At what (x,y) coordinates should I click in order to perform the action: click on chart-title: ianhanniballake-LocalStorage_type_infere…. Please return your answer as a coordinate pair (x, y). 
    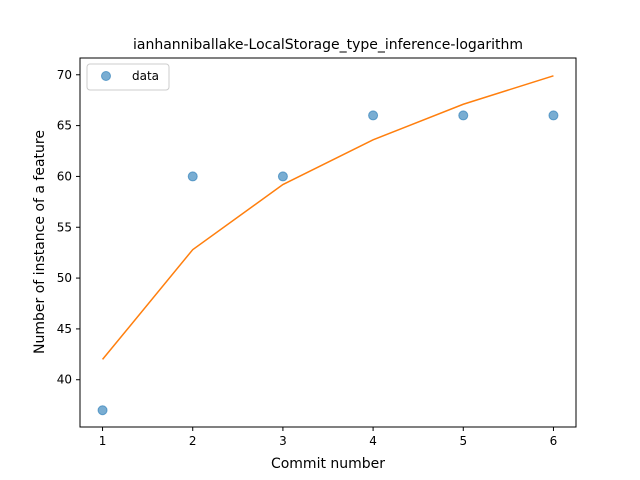
    Looking at the image, I should click on (328, 45).